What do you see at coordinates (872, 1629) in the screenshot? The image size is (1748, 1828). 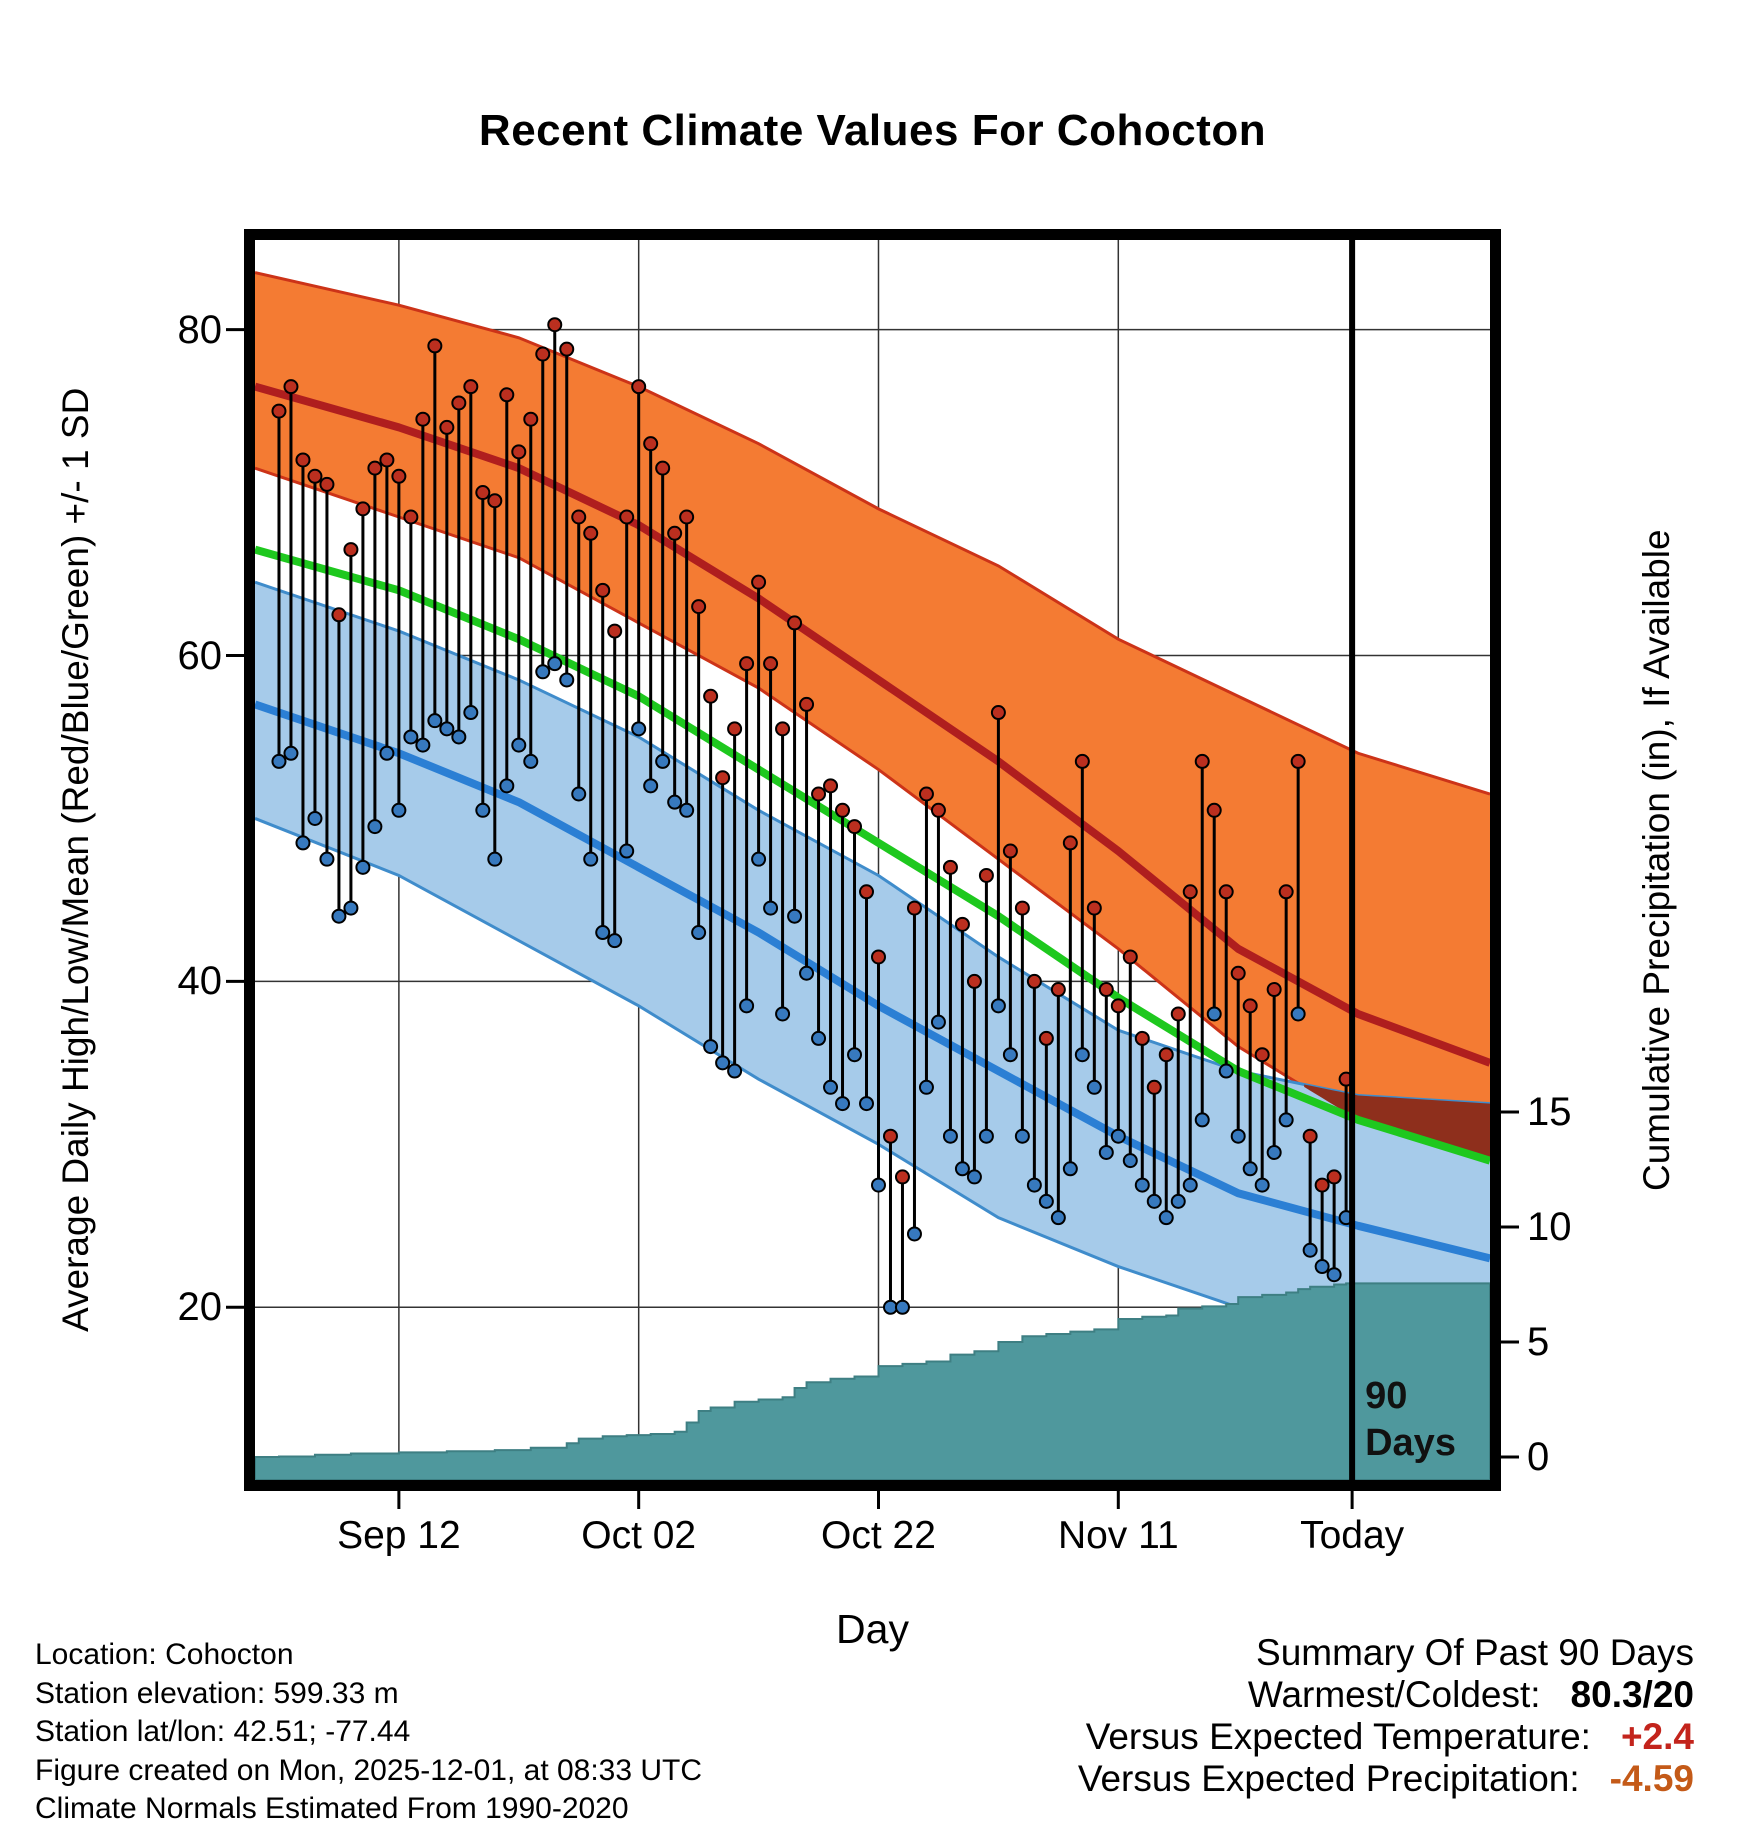 I see `x-axis-label: Day` at bounding box center [872, 1629].